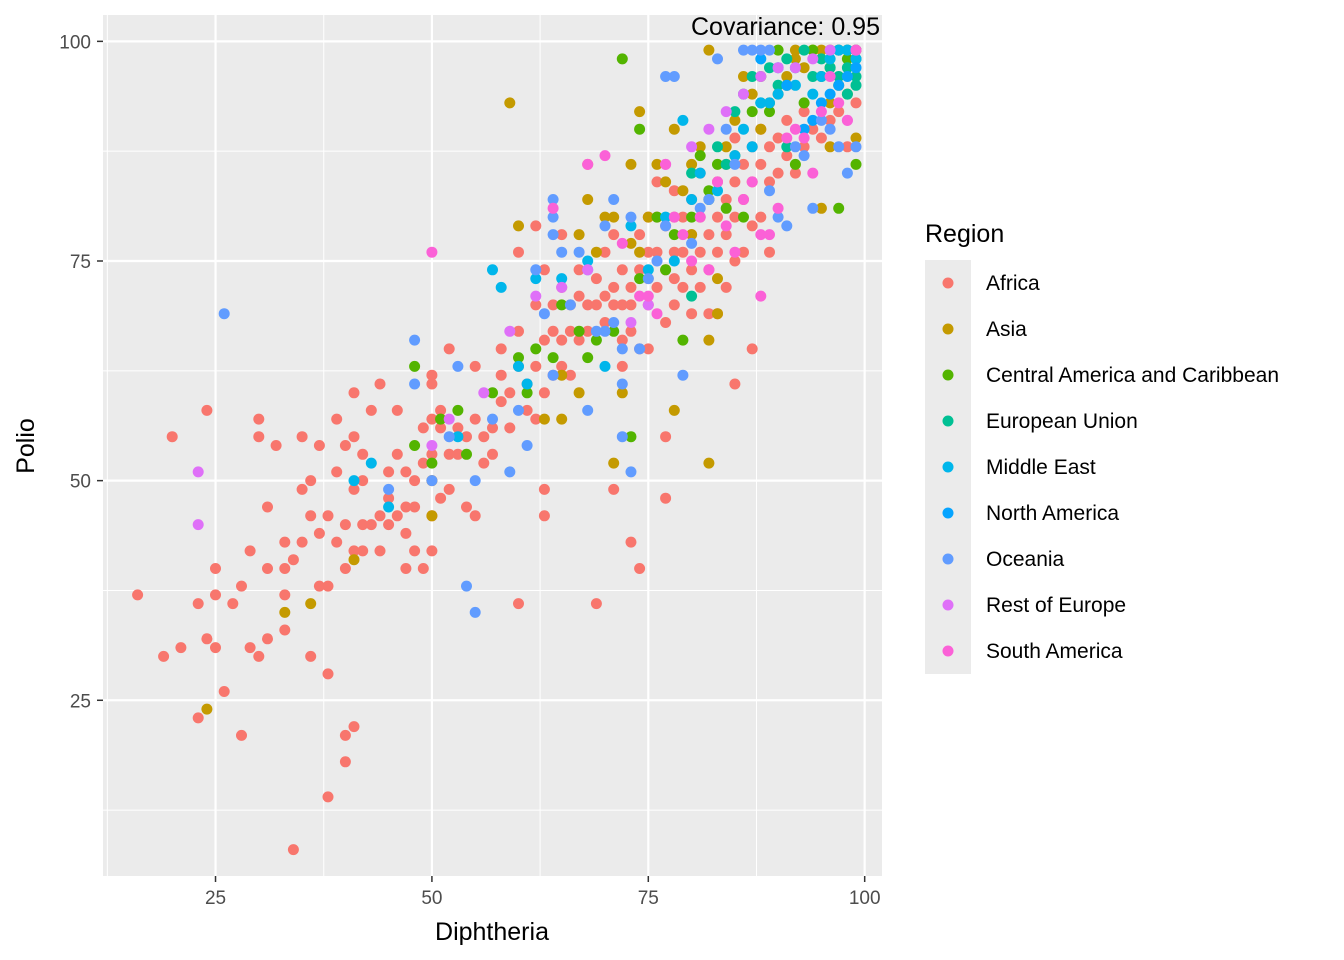 Image resolution: width=1344 pixels, height=960 pixels. Describe the element at coordinates (1025, 559) in the screenshot. I see `legend-label: Oceania` at that location.